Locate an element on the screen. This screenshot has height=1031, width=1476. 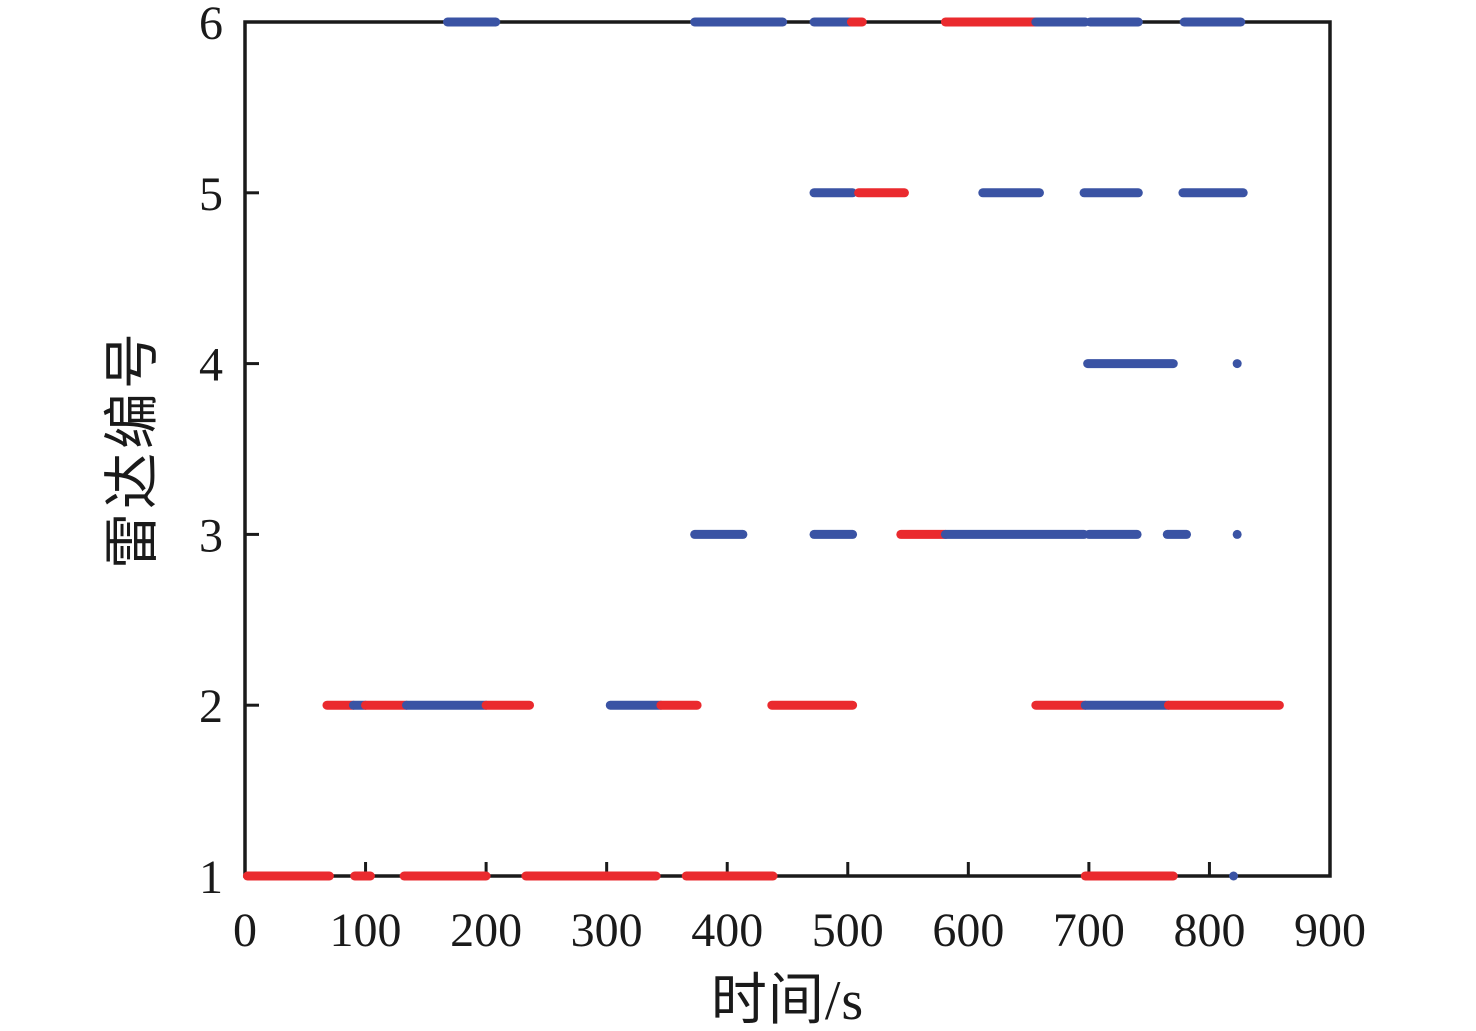
x-tick-label: 600 is located at coordinates (968, 930).